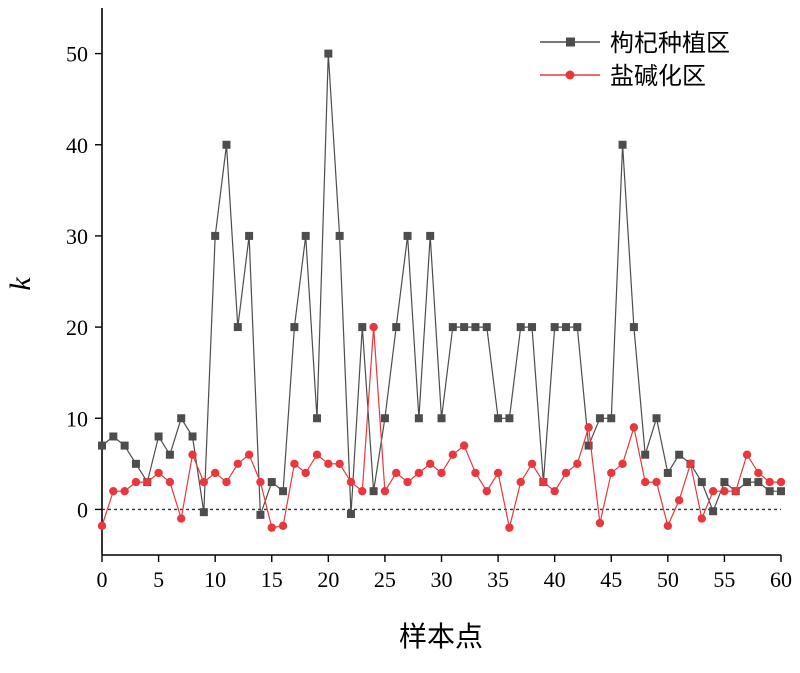 The image size is (800, 673). Describe the element at coordinates (724, 579) in the screenshot. I see `x-tick-label: 55` at that location.